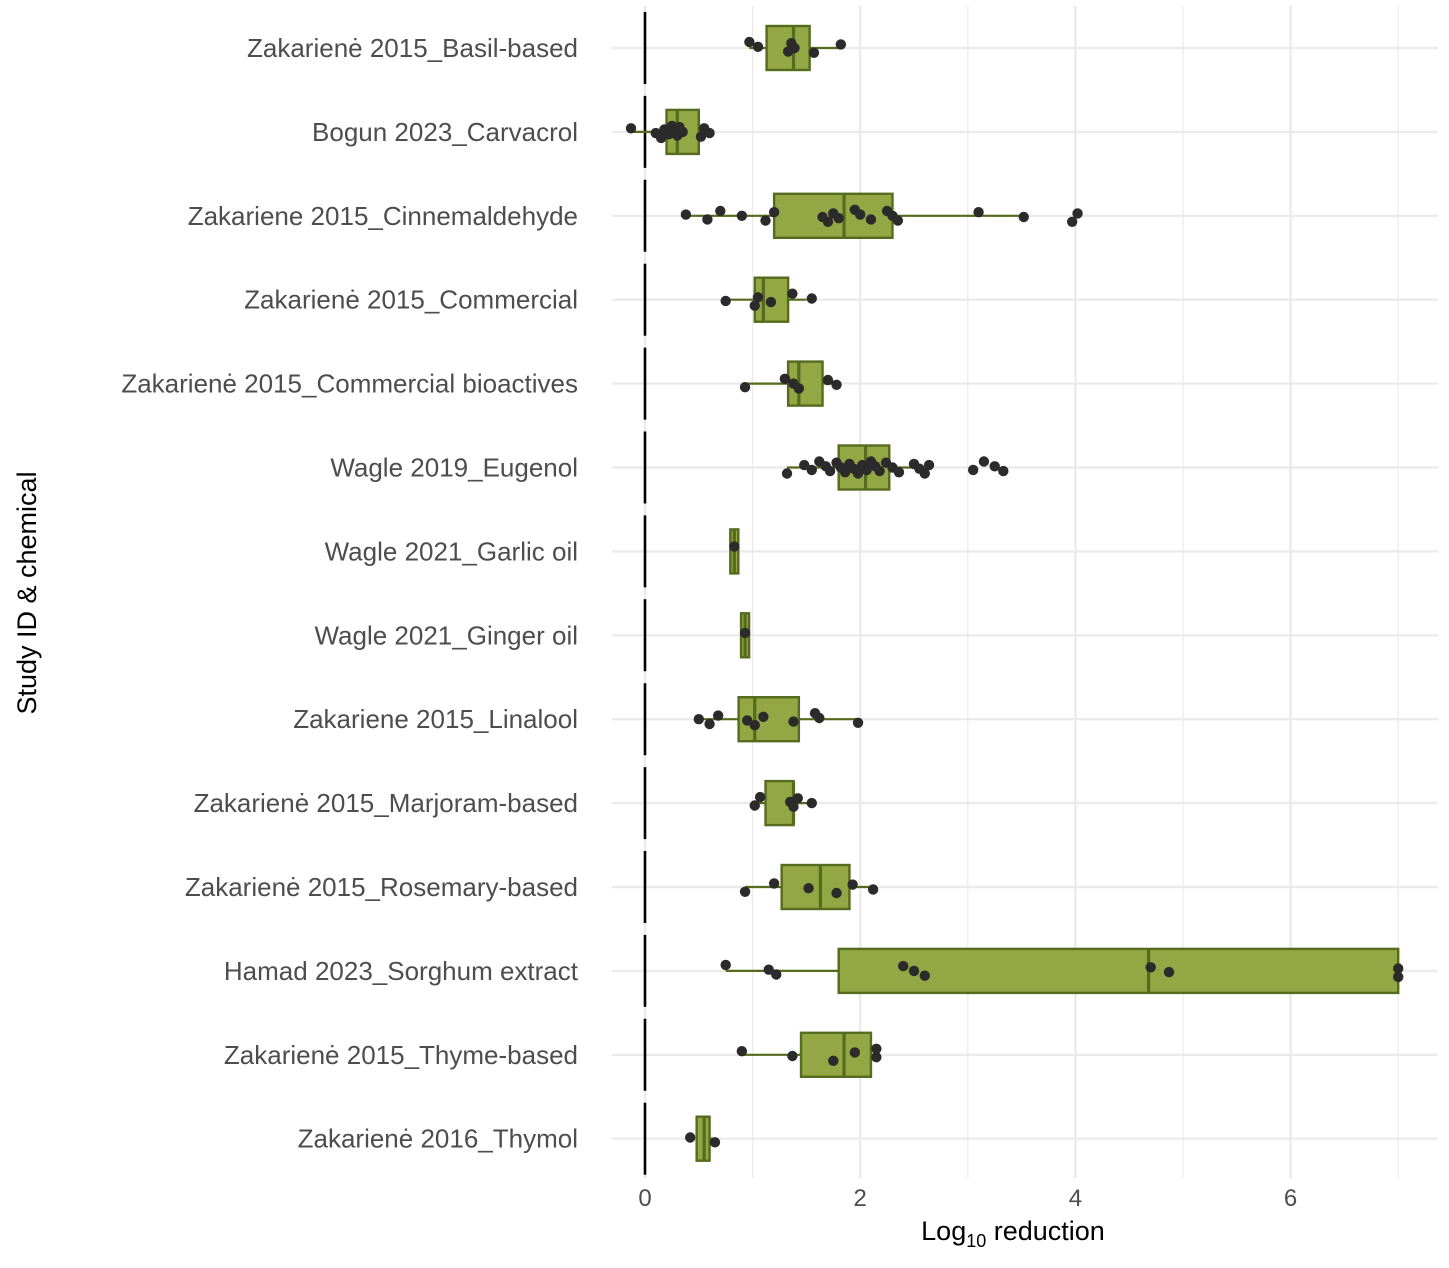  What do you see at coordinates (438, 1139) in the screenshot?
I see `category-label: Zakarienė 2016_Thymol` at bounding box center [438, 1139].